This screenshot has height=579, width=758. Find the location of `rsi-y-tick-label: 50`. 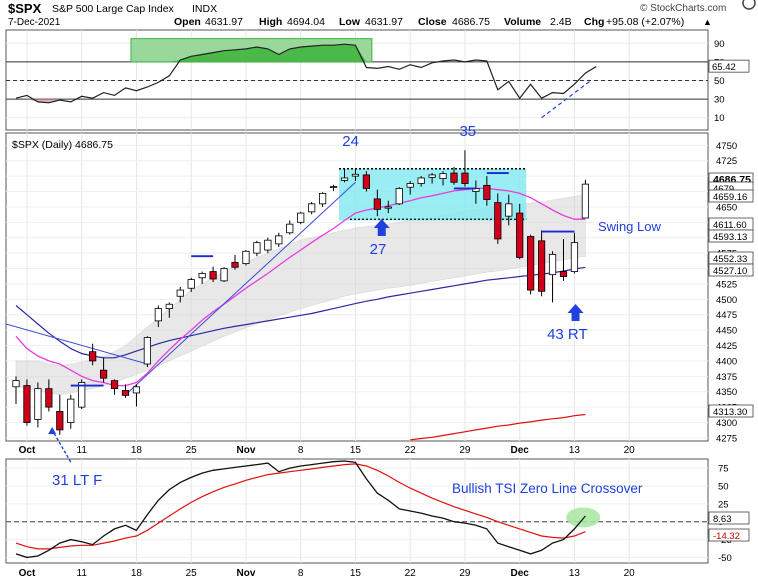

rsi-y-tick-label: 50 is located at coordinates (719, 81).